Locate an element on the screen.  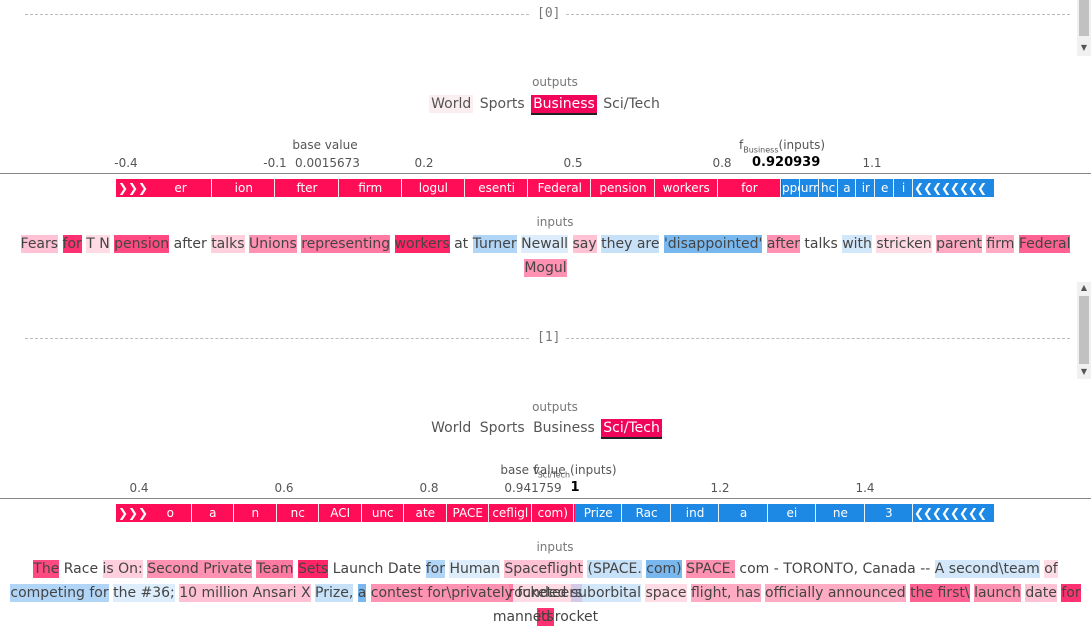
input-token: T N is located at coordinates (98, 244).